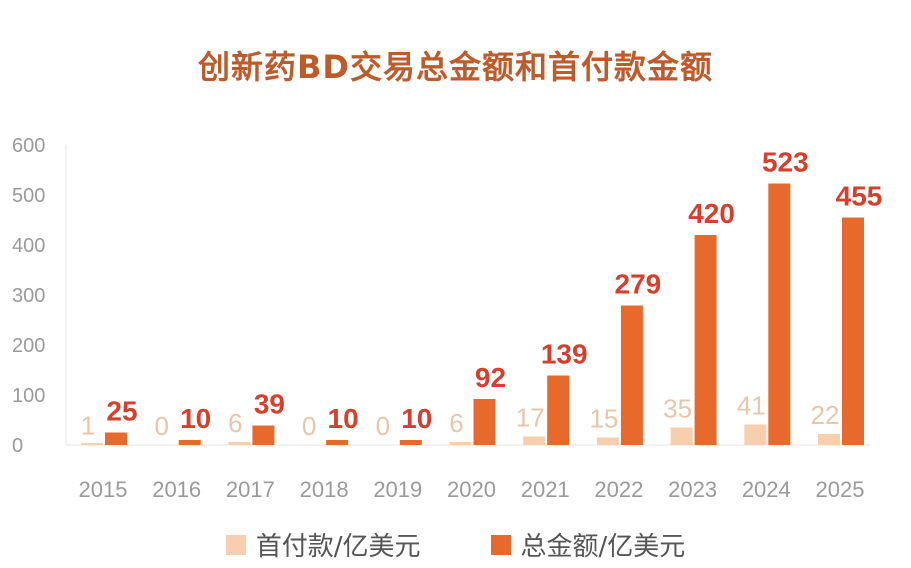  What do you see at coordinates (840, 489) in the screenshot?
I see `x-tick-label: 2025` at bounding box center [840, 489].